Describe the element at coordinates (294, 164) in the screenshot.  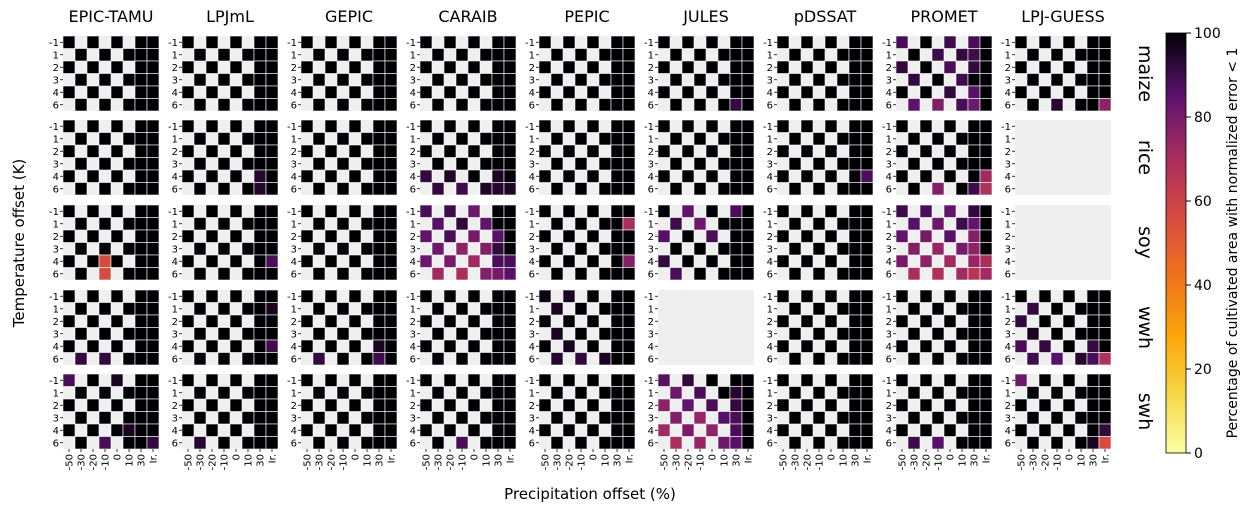
I see `y-tick-label: 3` at that location.